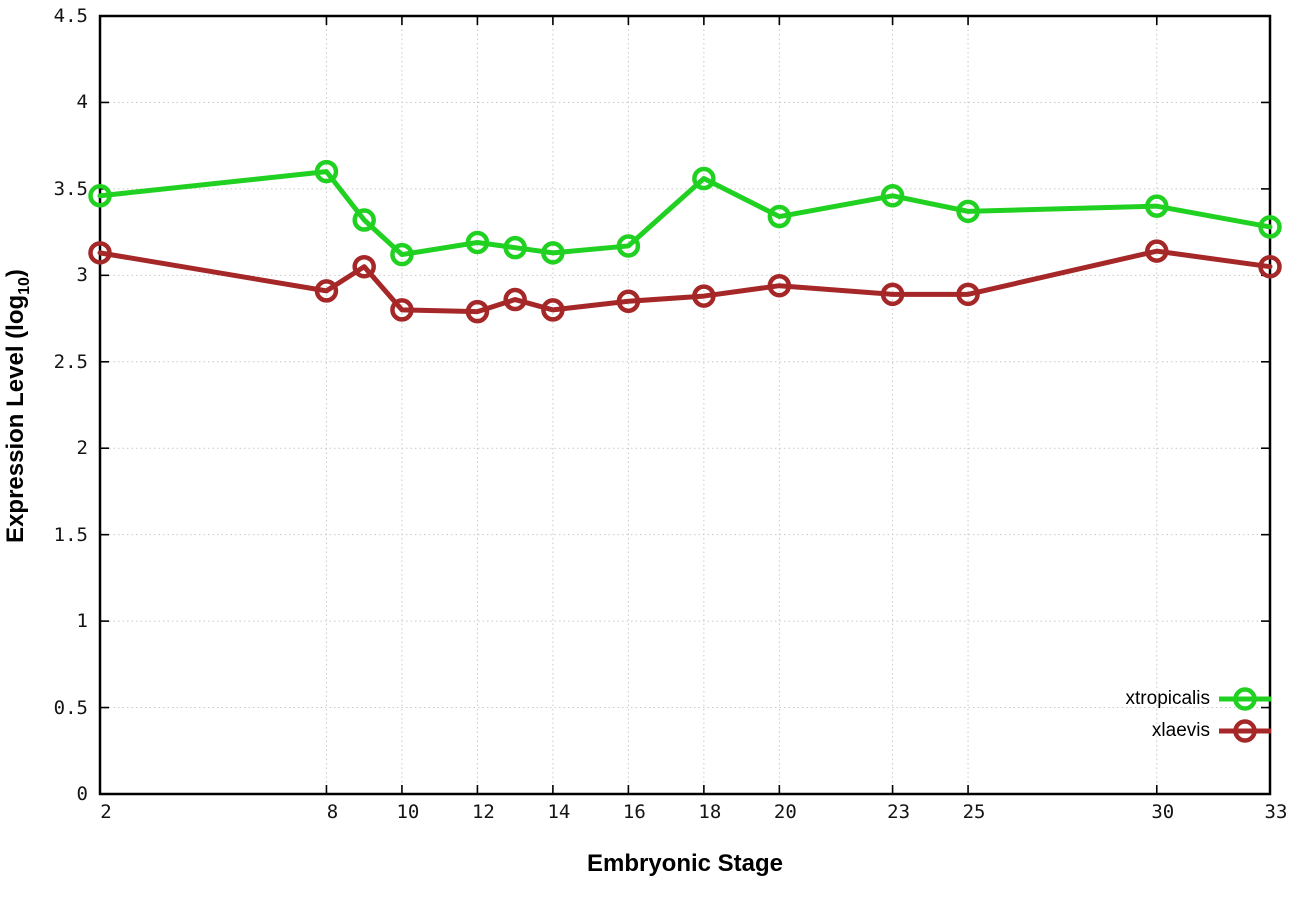  What do you see at coordinates (634, 812) in the screenshot?
I see `x-tick-label: 16` at bounding box center [634, 812].